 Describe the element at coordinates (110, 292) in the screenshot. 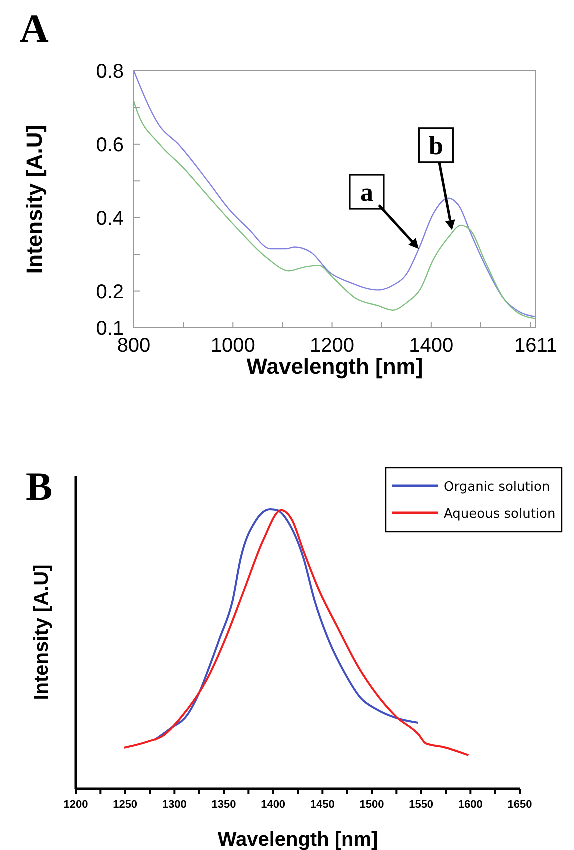

I see `y-tick-label: 0.2` at that location.